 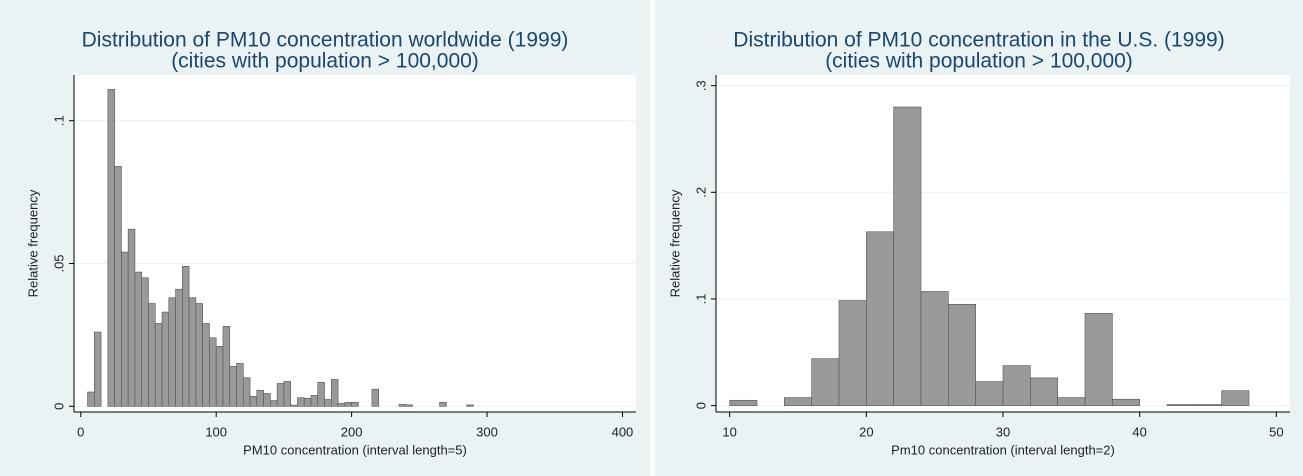 I want to click on x-axis-title: PM10 concentration (interval length=5), so click(x=355, y=449).